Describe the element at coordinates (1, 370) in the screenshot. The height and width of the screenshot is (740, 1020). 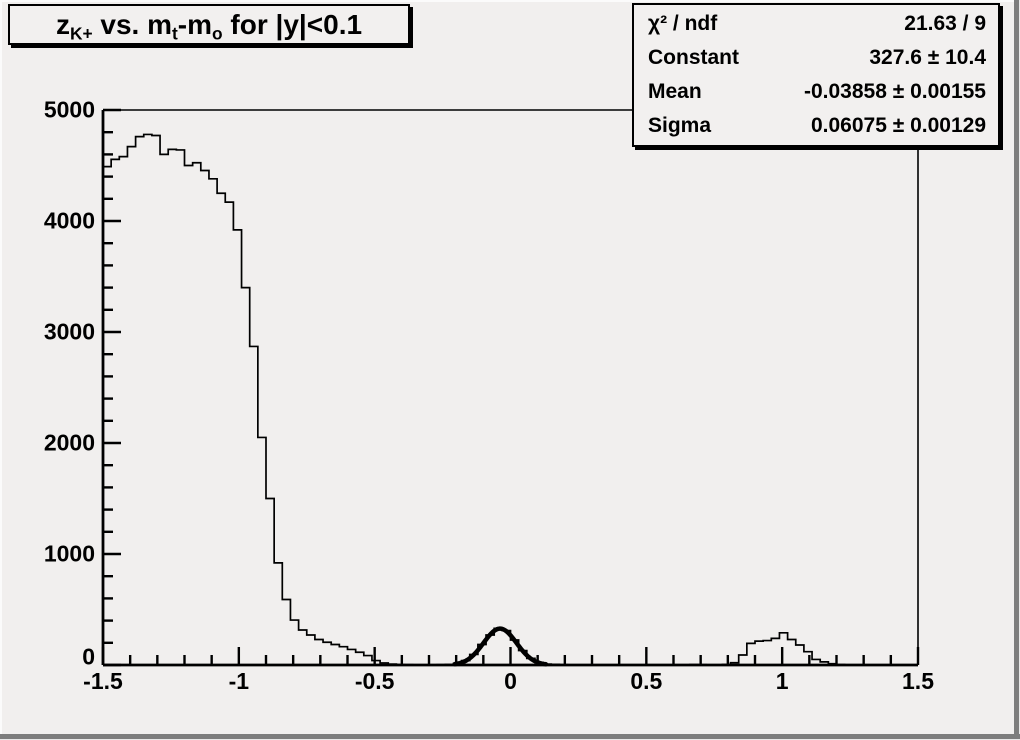
I see `canvas-bevel-left` at that location.